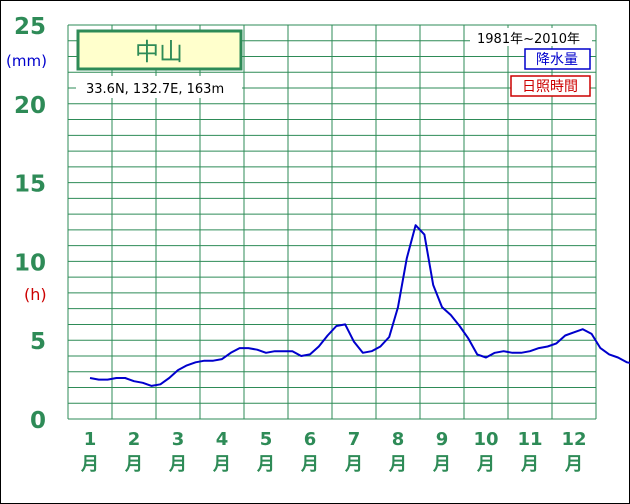 The width and height of the screenshot is (630, 504). I want to click on coords-box, so click(159, 87).